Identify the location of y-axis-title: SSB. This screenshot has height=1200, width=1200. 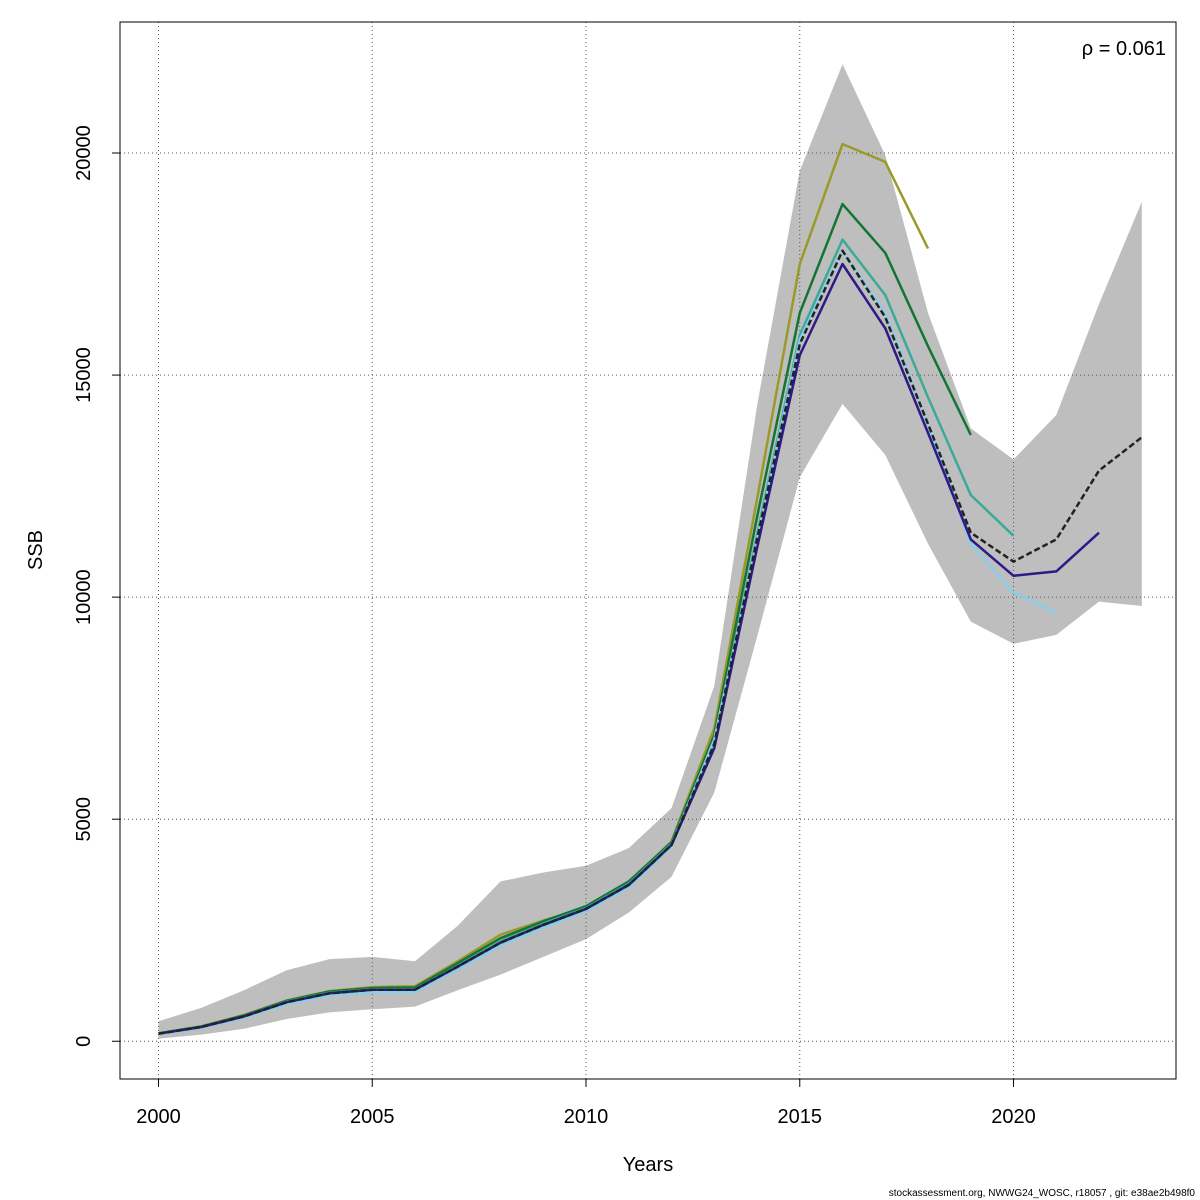
(36, 550).